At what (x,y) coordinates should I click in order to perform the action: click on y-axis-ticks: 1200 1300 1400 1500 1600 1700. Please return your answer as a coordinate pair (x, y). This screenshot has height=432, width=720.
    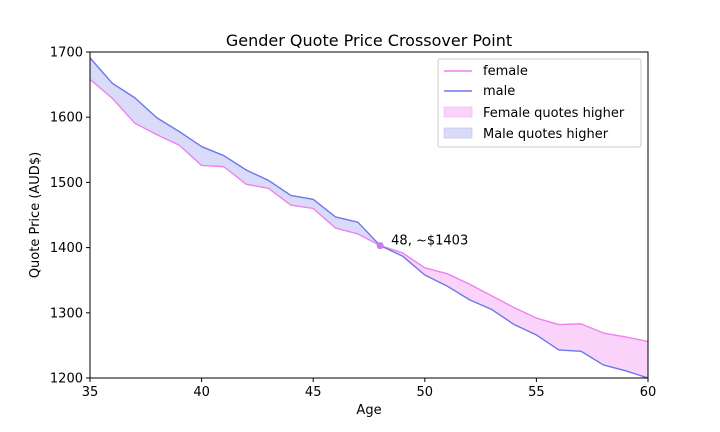
    Looking at the image, I should click on (70, 216).